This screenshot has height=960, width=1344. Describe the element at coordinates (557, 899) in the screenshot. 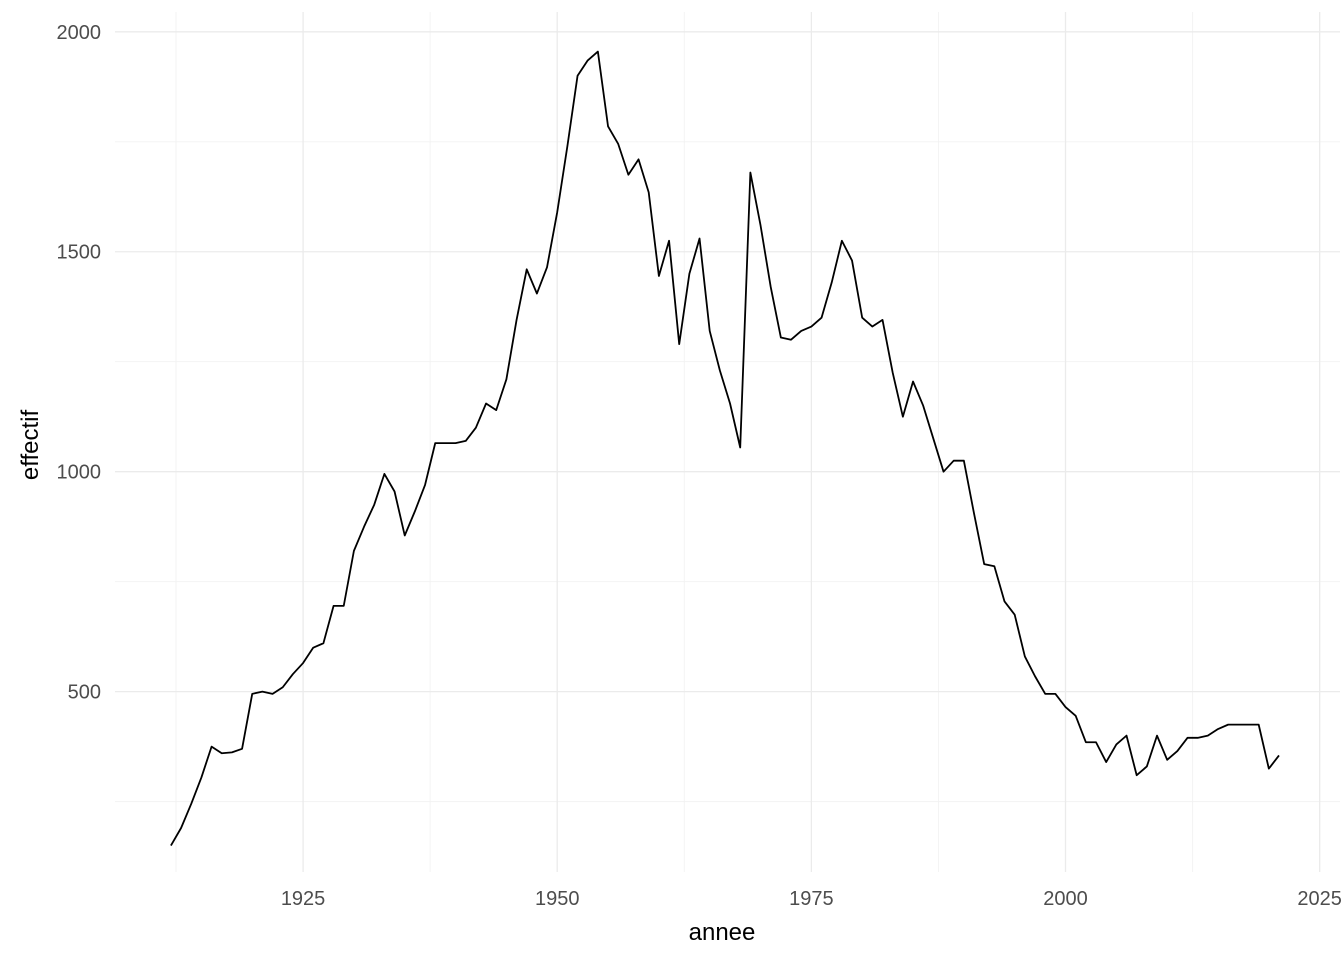

I see `x-tick-label: 1950` at that location.